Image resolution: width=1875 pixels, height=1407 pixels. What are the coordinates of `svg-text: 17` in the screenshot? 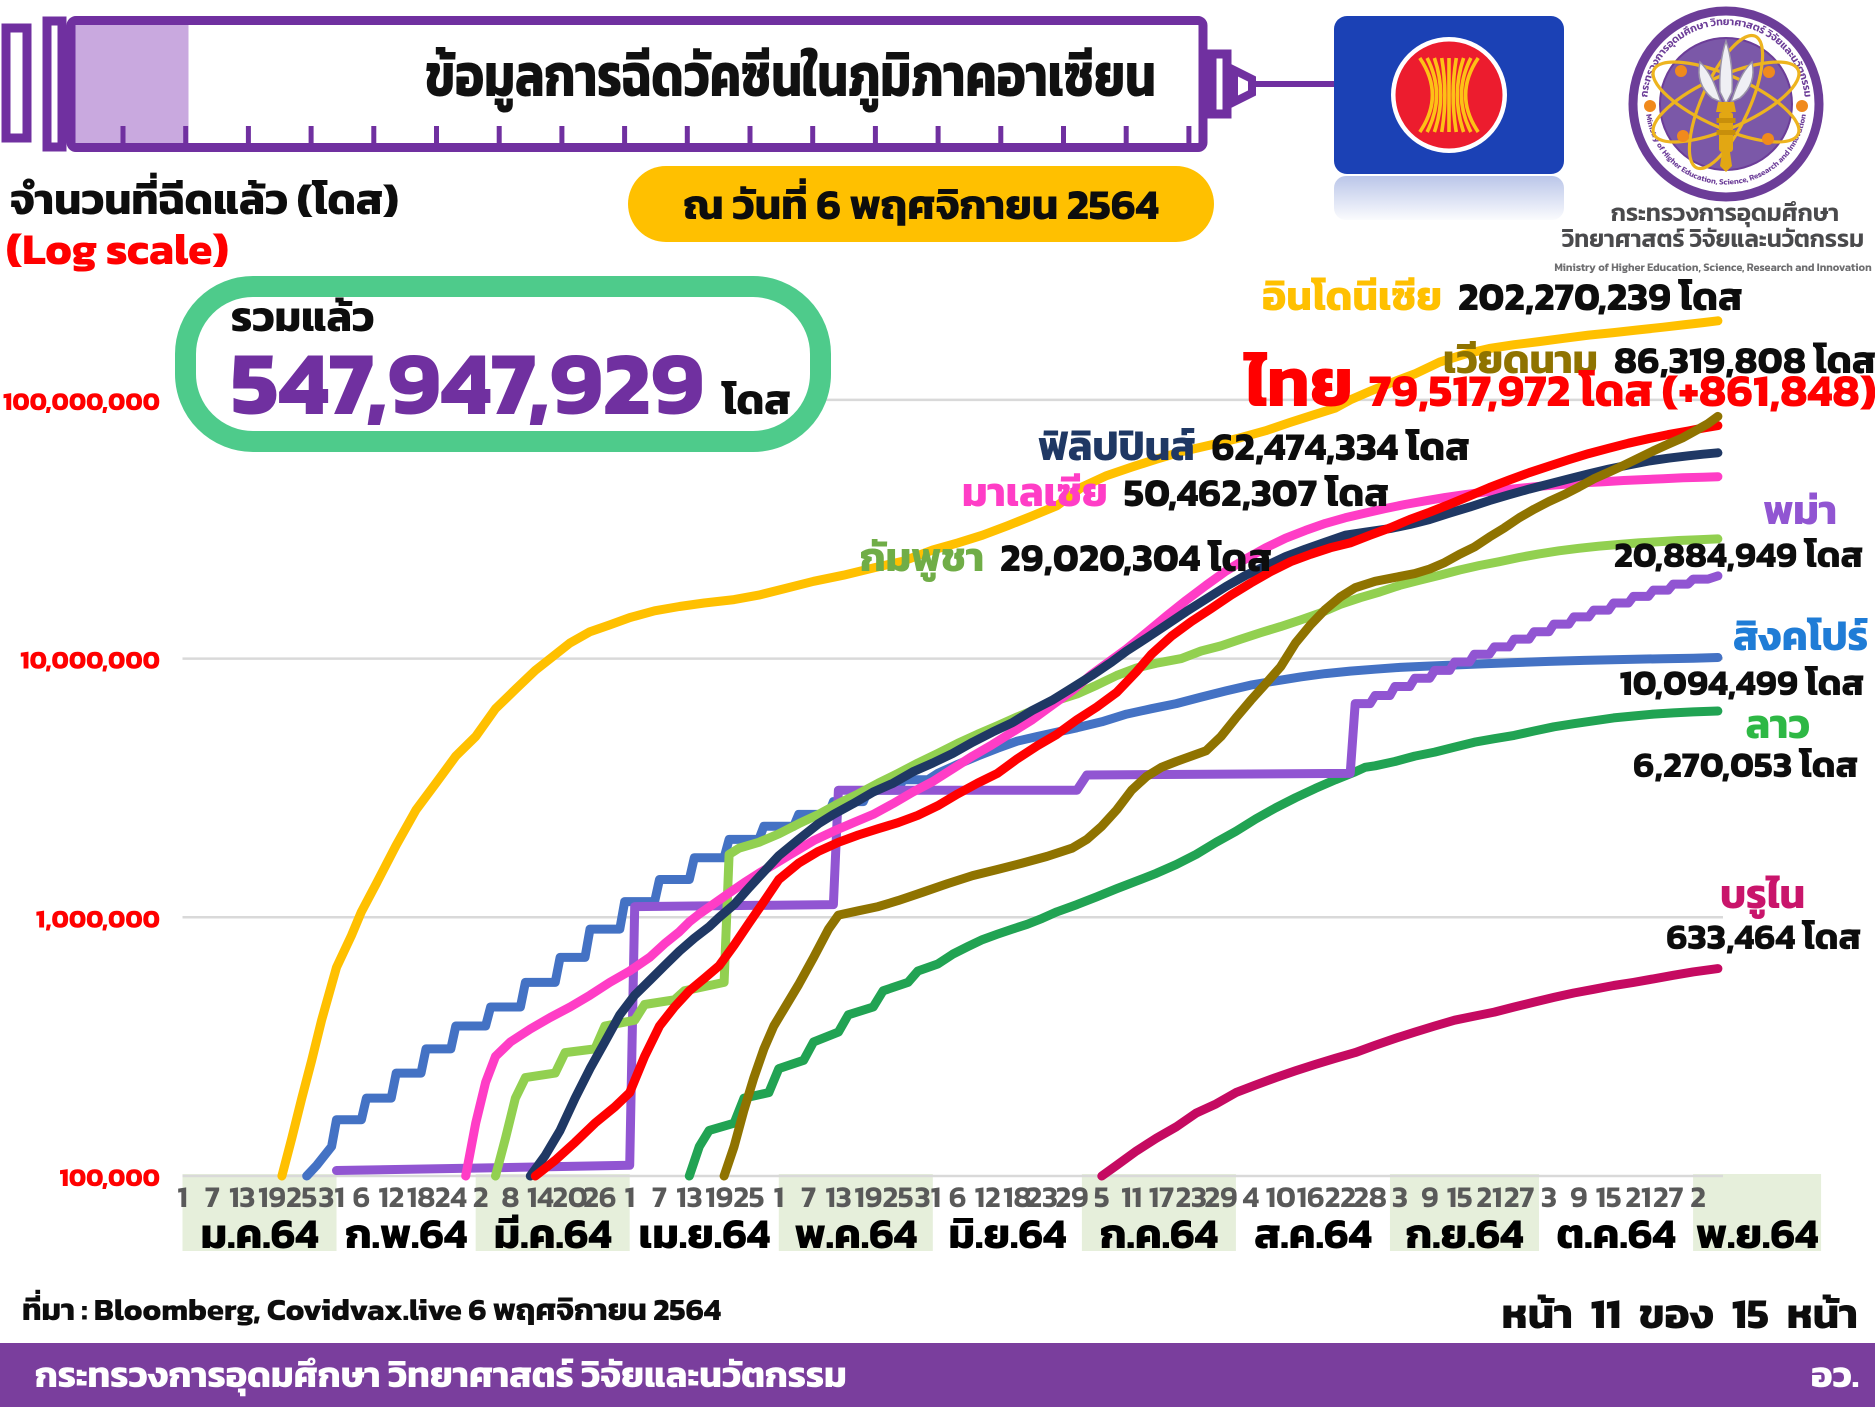 It's located at (1161, 1196).